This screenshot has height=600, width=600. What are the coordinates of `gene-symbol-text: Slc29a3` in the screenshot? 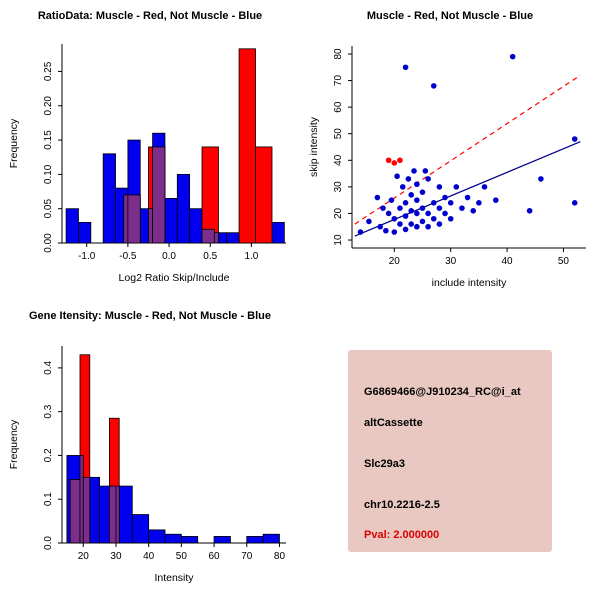 It's located at (384, 464).